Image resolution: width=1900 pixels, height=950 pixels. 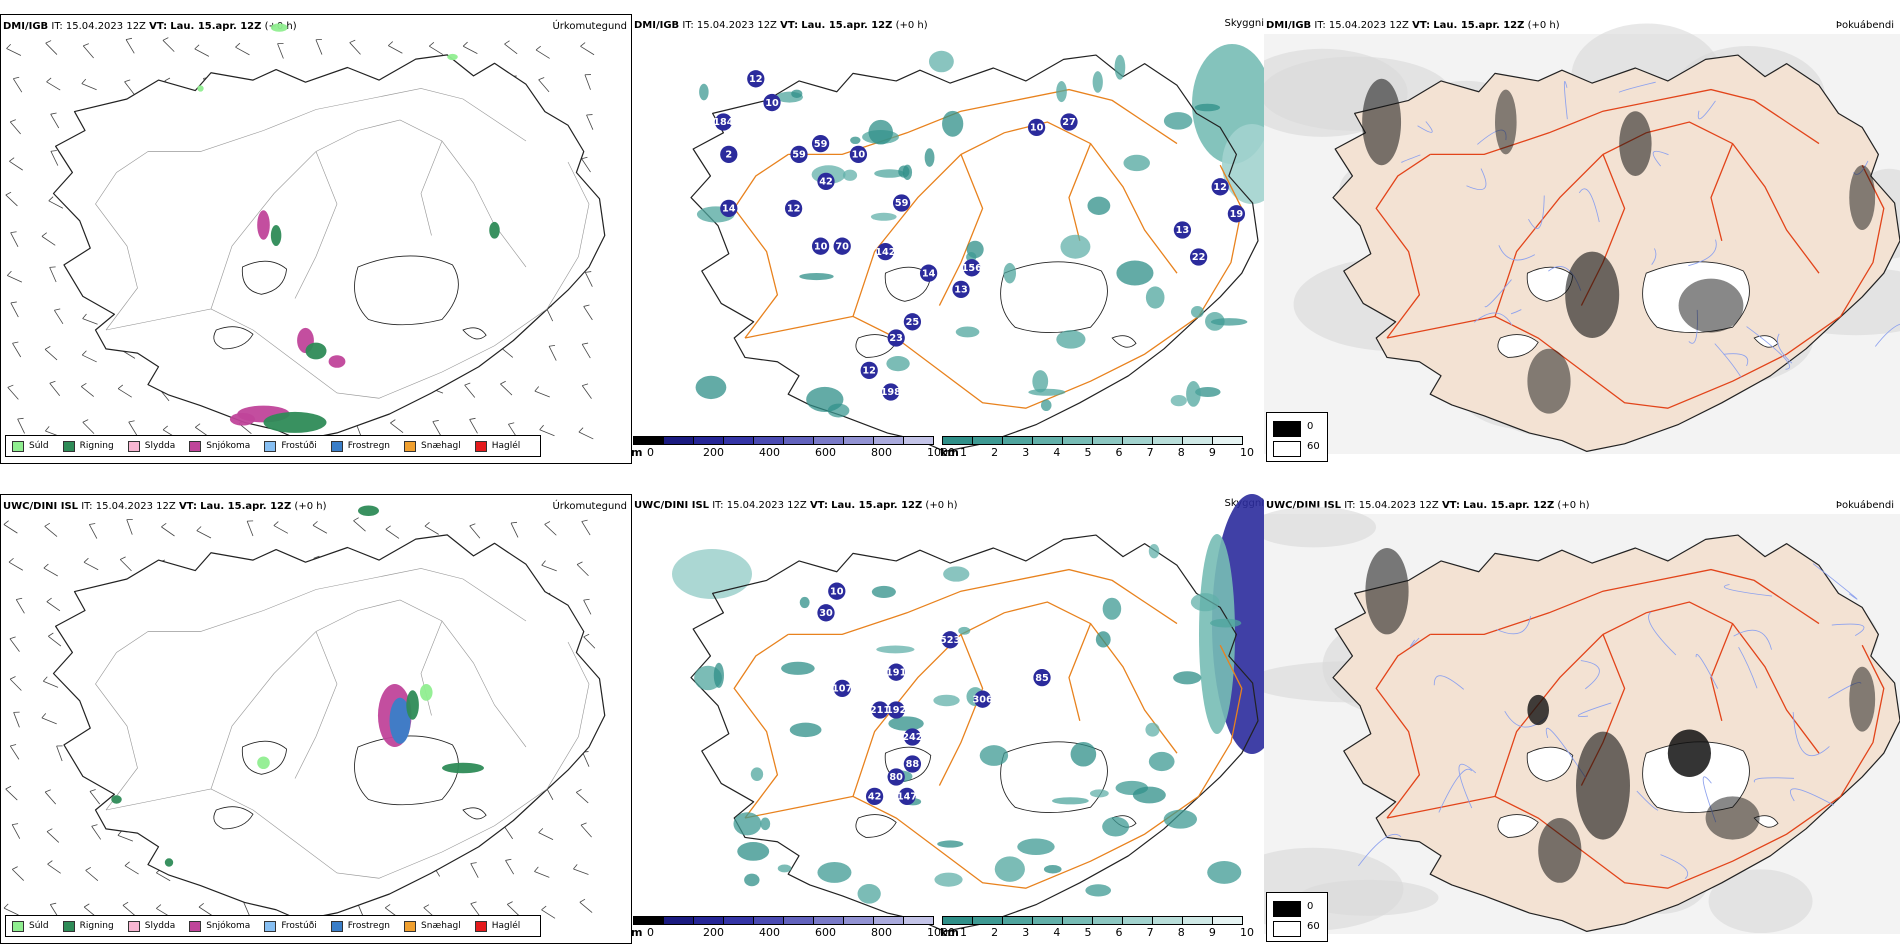 What do you see at coordinates (1042, 678) in the screenshot?
I see `visibility-value: 85` at bounding box center [1042, 678].